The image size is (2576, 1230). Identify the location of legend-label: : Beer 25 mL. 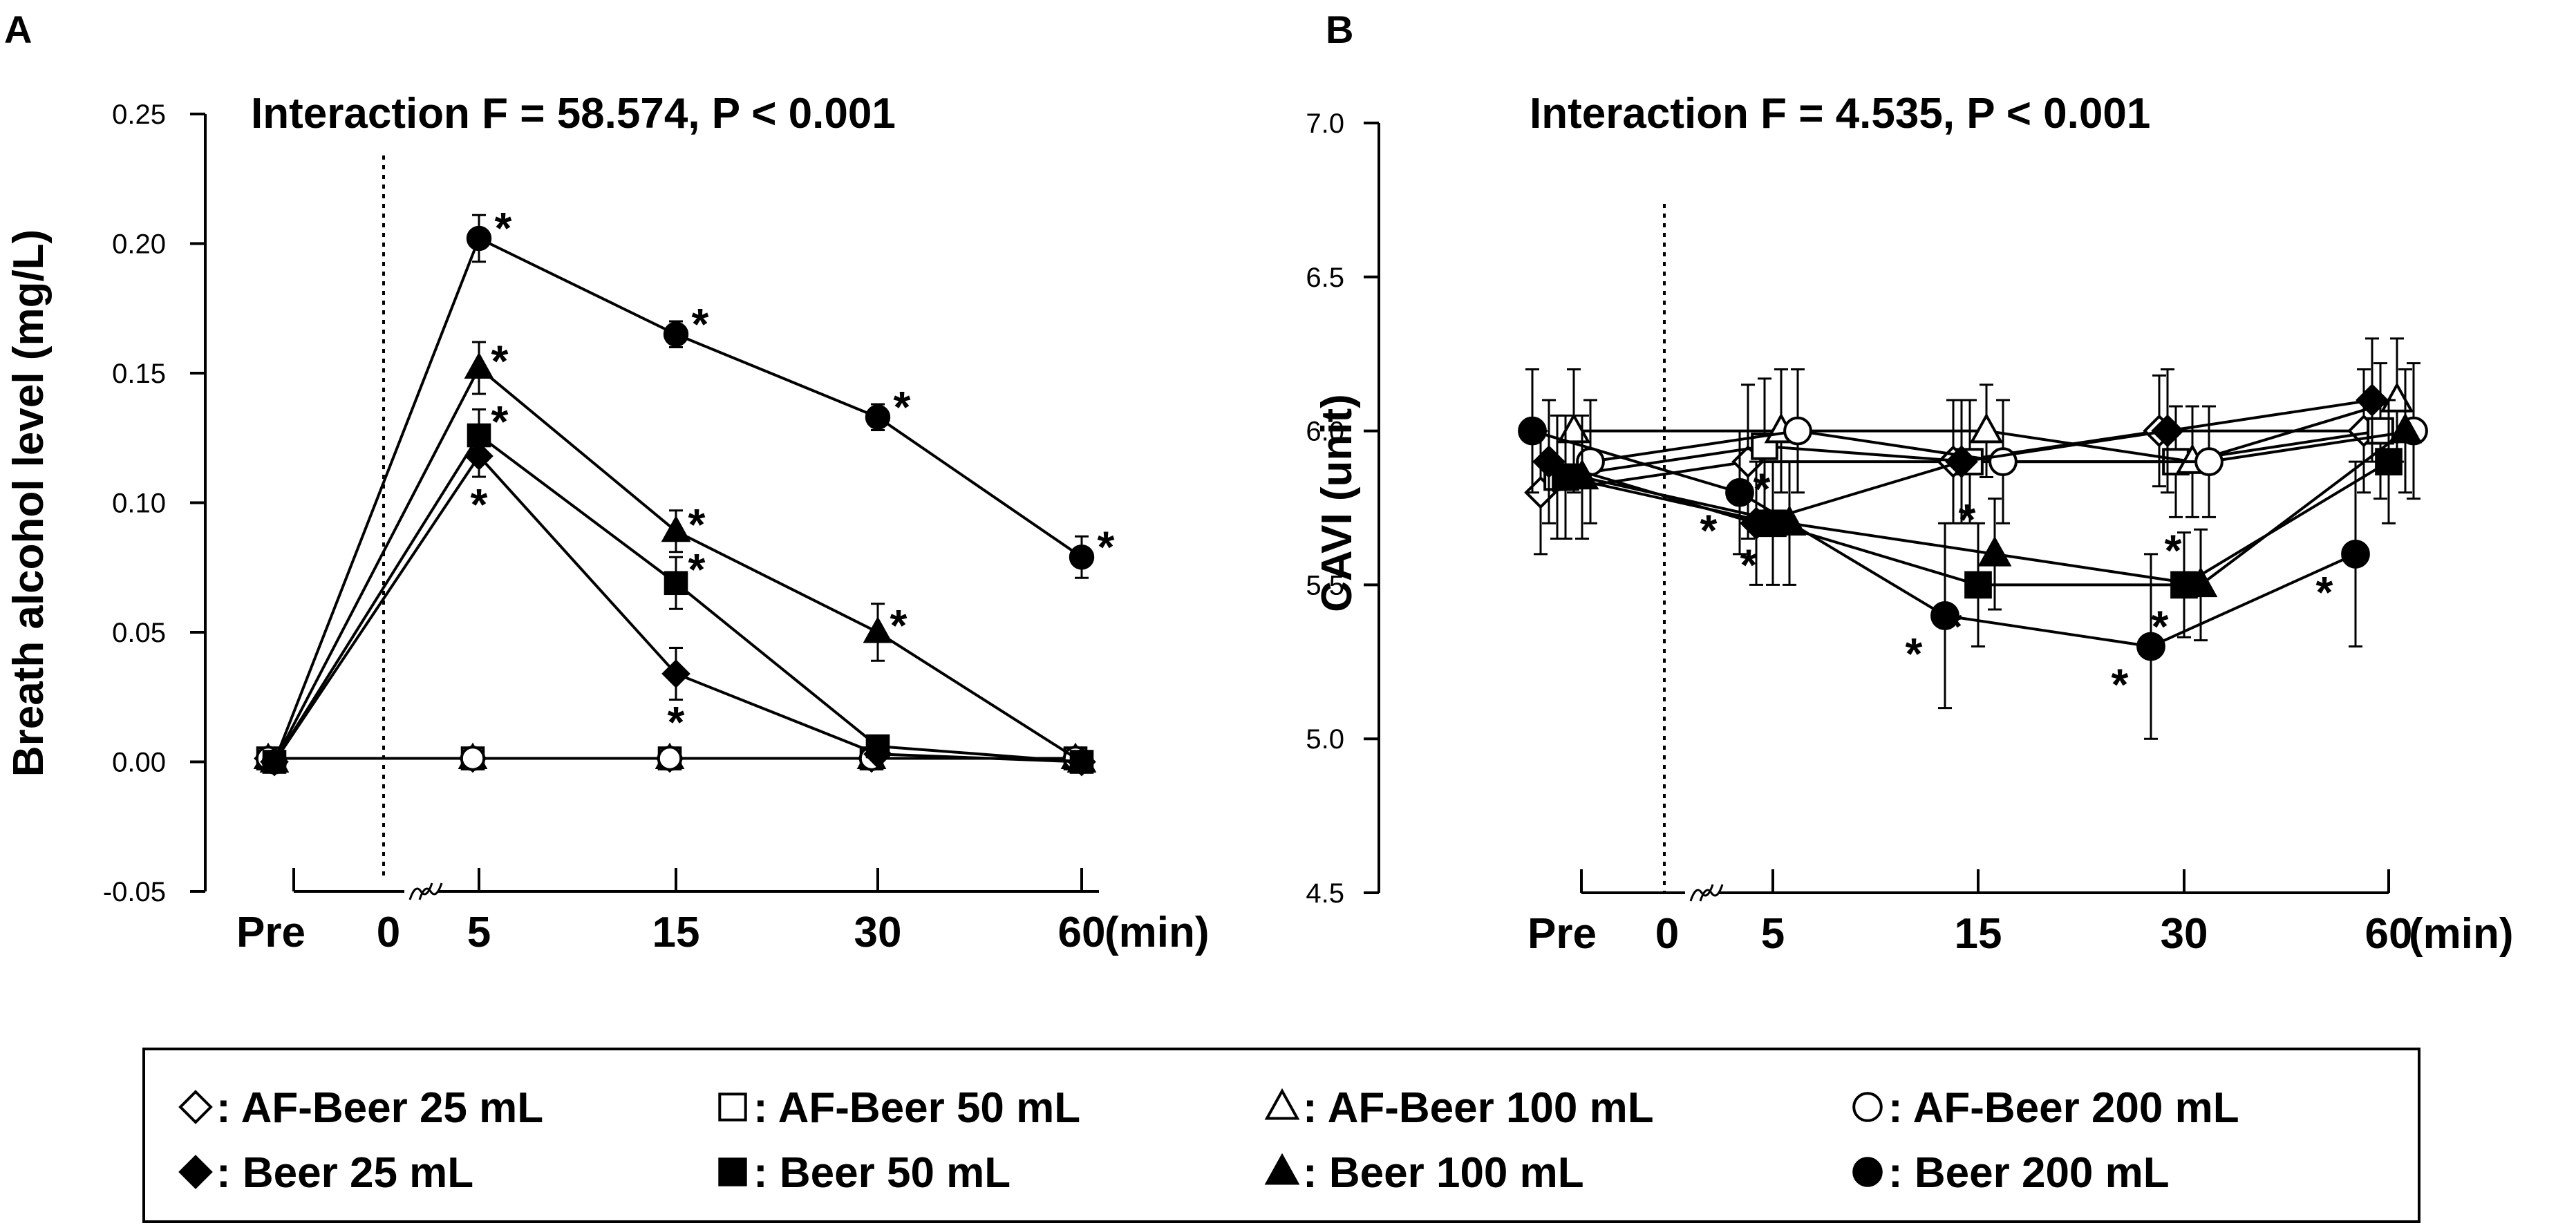
(344, 1173).